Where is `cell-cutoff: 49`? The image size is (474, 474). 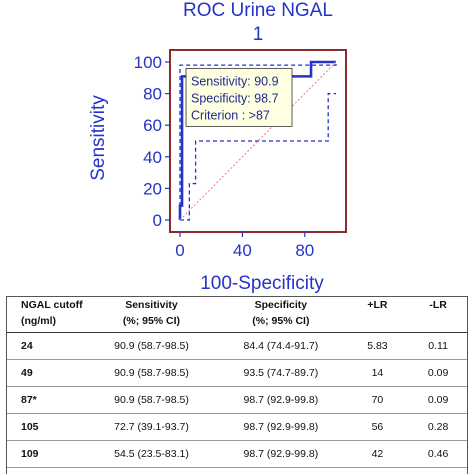
cell-cutoff: 49 is located at coordinates (47, 373).